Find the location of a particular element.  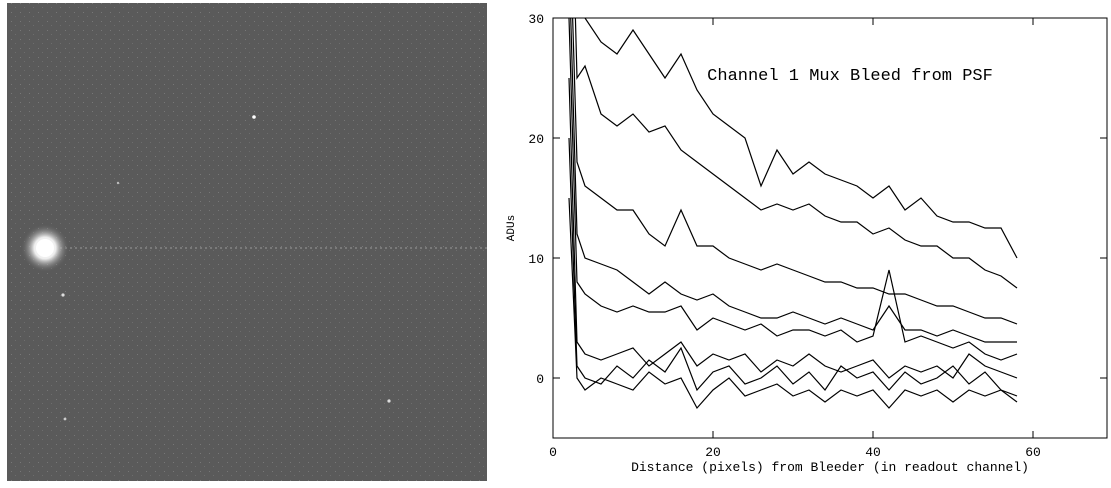

y-tick-label: 30 is located at coordinates (536, 19).